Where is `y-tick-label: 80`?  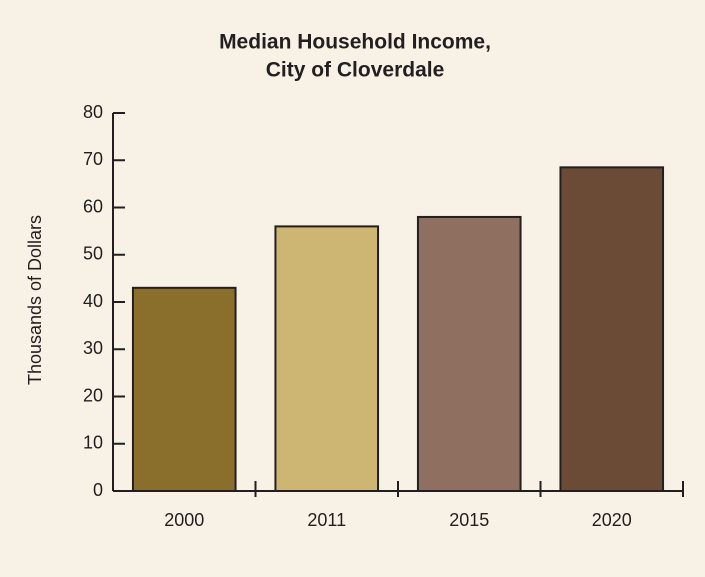 y-tick-label: 80 is located at coordinates (93, 112).